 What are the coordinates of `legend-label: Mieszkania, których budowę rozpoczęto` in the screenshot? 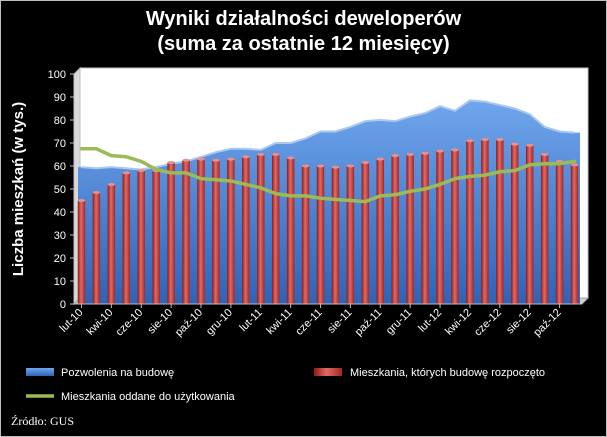 It's located at (447, 373).